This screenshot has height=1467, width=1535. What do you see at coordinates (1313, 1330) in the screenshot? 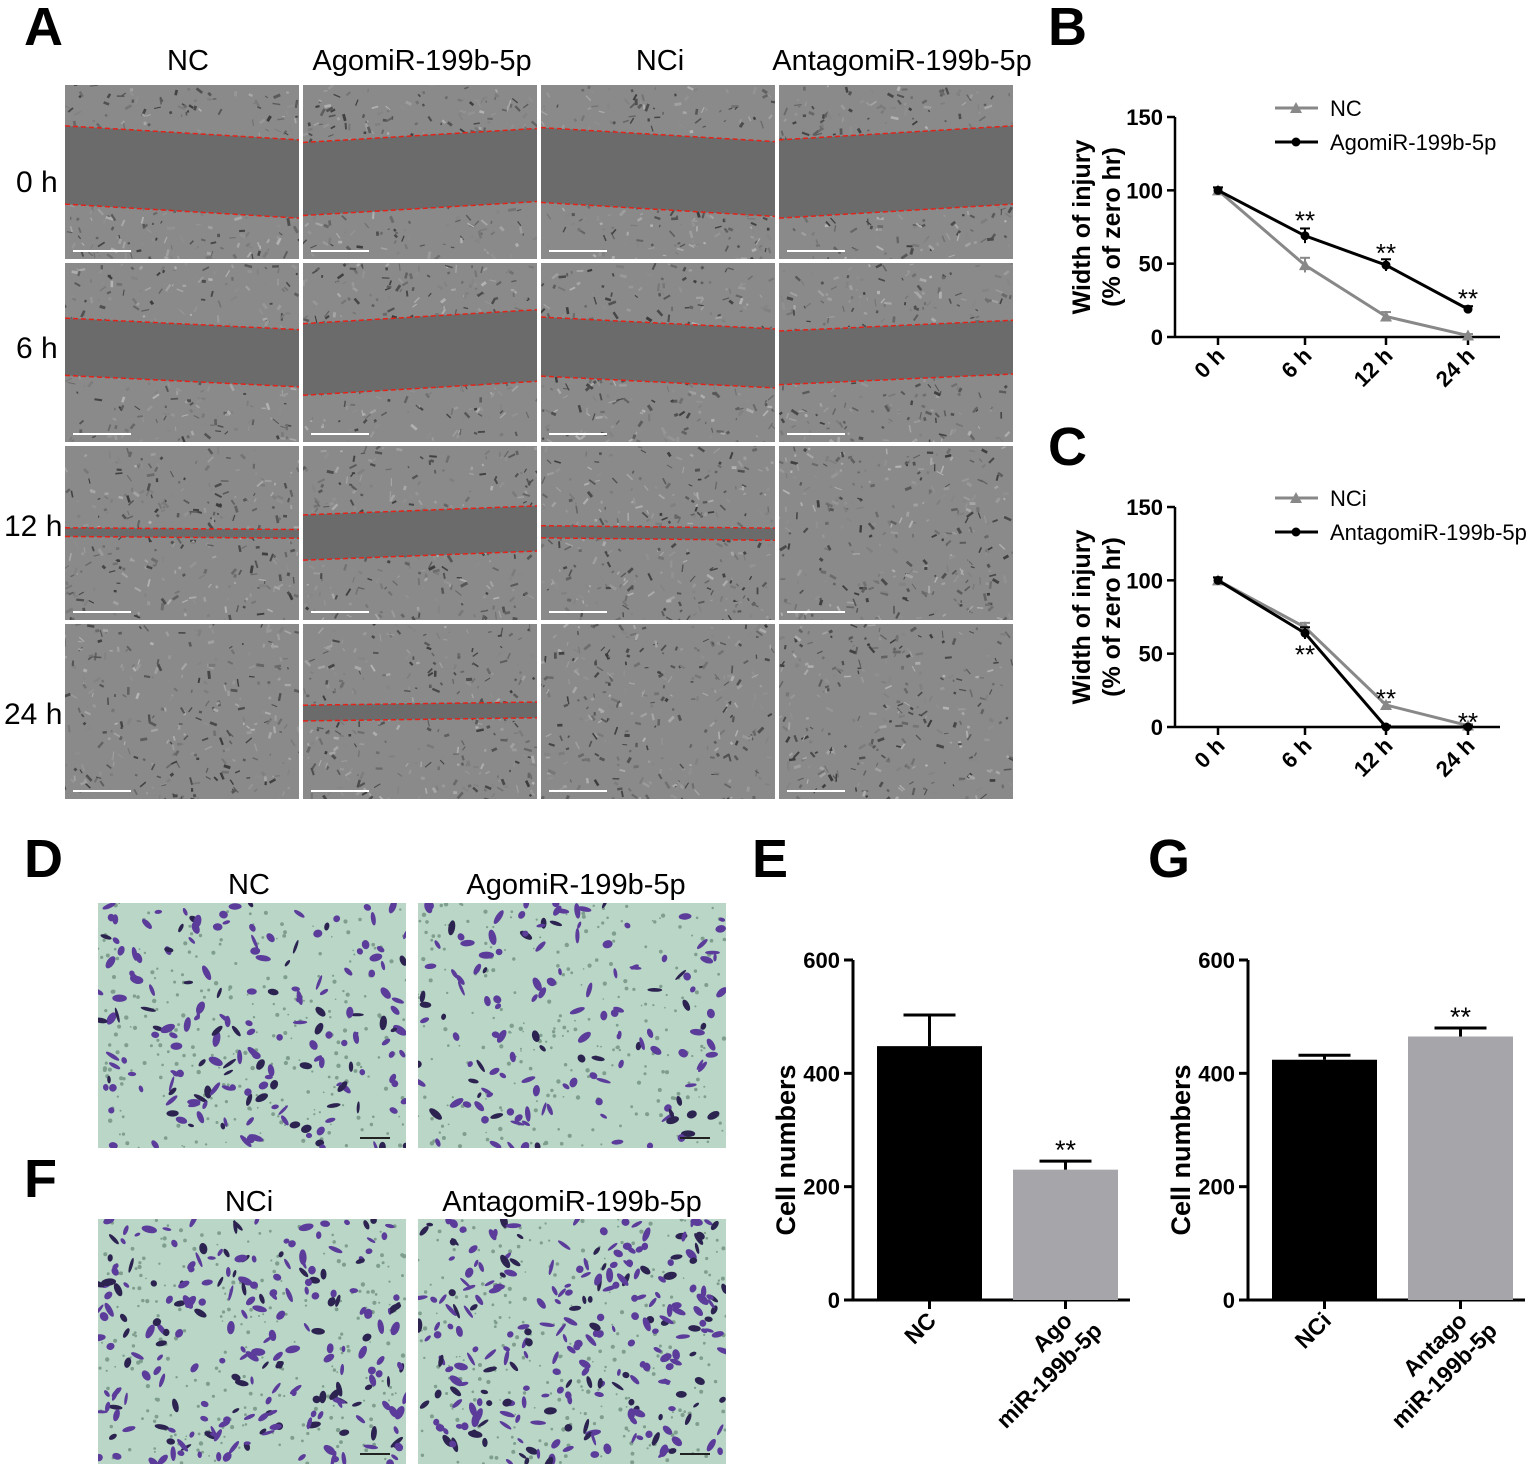
I see `x-tick-label: NCi` at bounding box center [1313, 1330].